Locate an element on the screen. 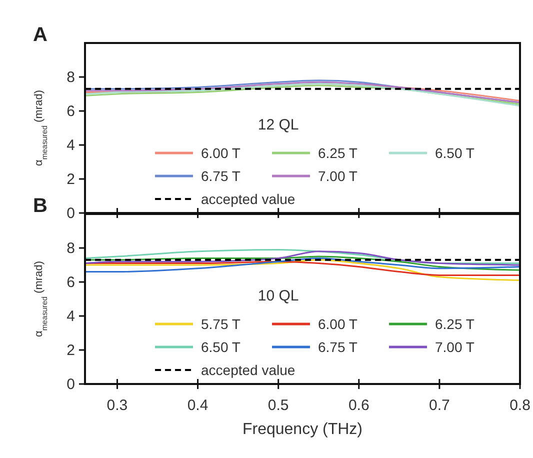 The width and height of the screenshot is (533, 458). chart-title: A is located at coordinates (40, 35).